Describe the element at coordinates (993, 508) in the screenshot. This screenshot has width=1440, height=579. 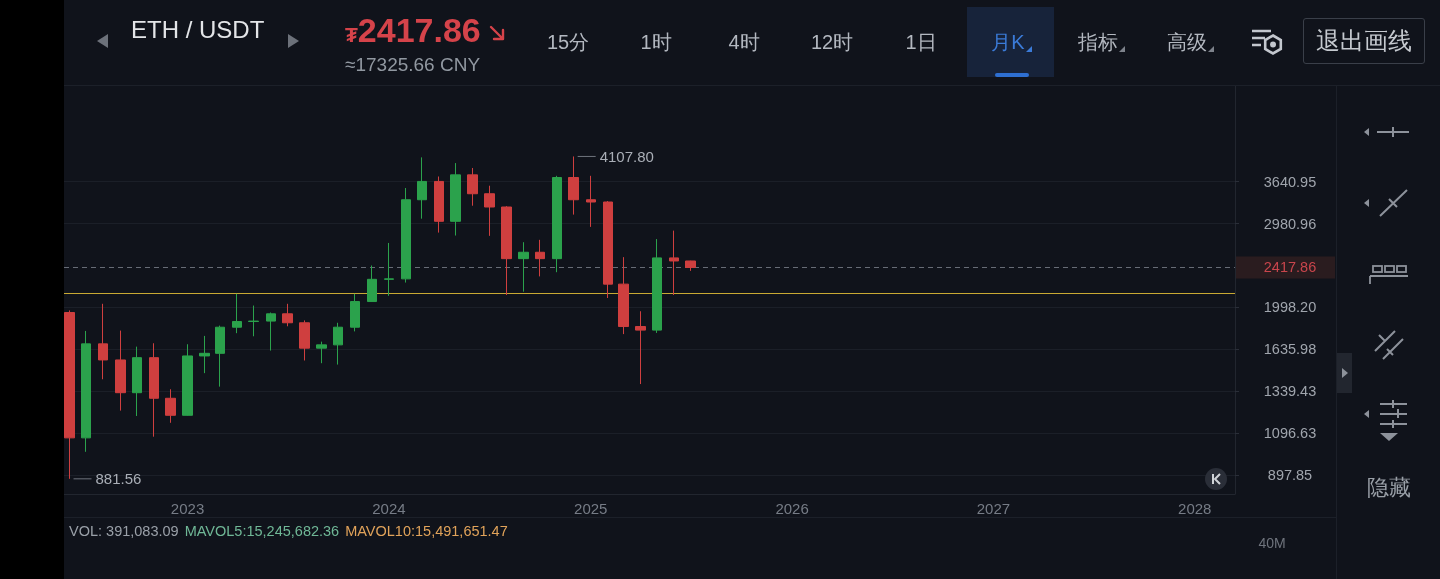
I see `x-tick-label: 2027` at that location.